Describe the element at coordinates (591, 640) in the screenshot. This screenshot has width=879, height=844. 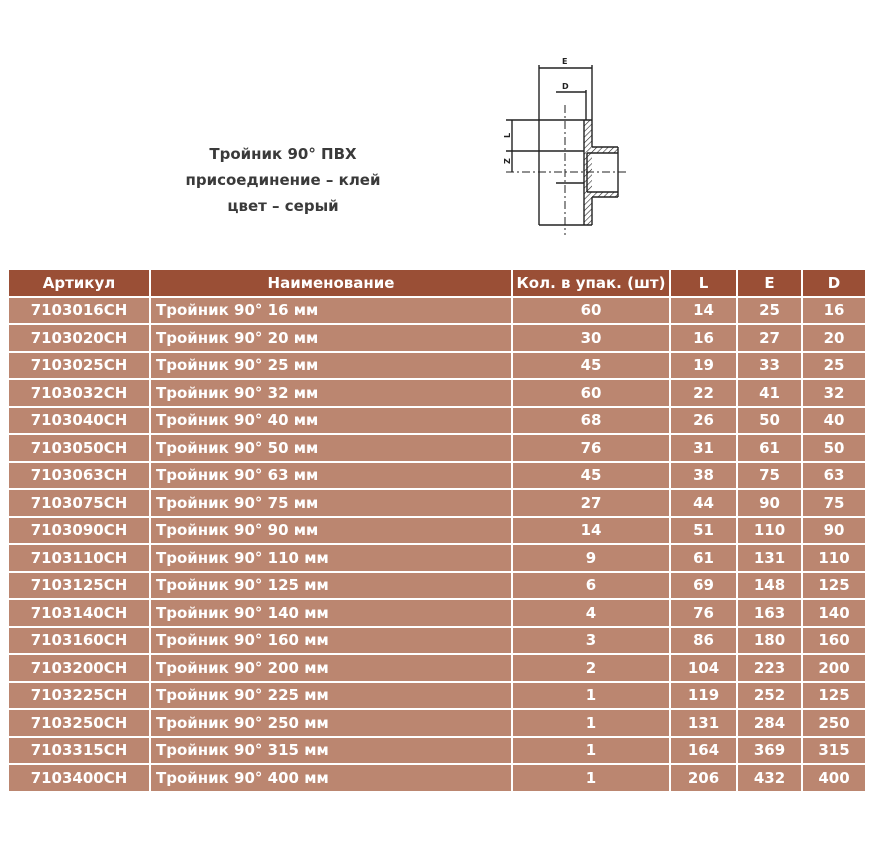
I see `cell-pack-qty: 3` at that location.